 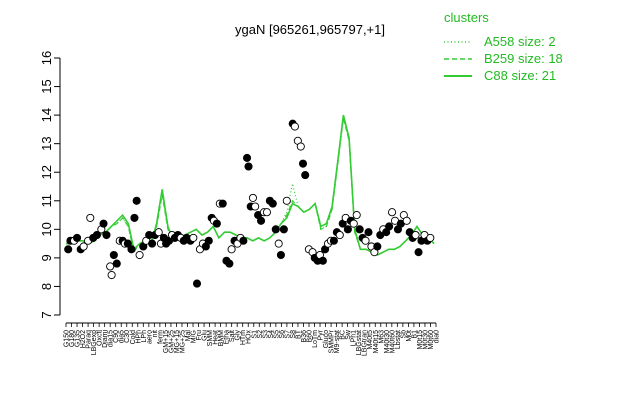 What do you see at coordinates (276, 334) in the screenshot?
I see `x-tick-label: S5` at bounding box center [276, 334].